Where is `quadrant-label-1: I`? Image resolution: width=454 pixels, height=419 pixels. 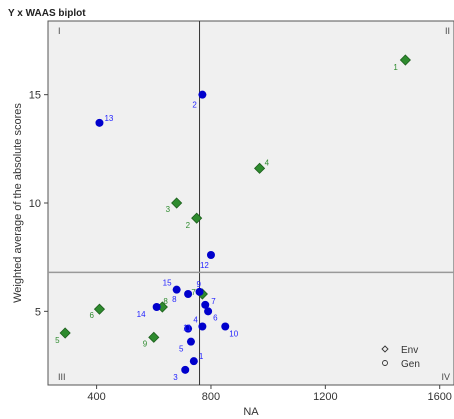
quadrant-label-1: I is located at coordinates (59, 31).